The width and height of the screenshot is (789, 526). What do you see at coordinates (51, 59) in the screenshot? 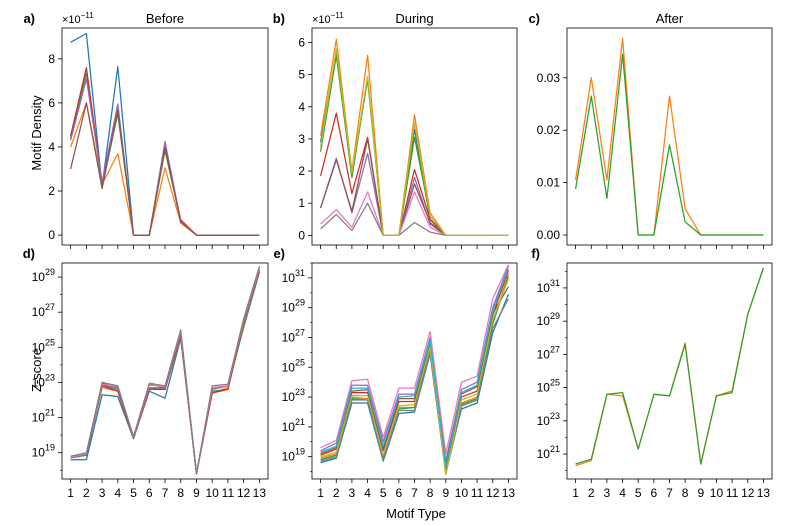
I see `y-tick-label: 8` at bounding box center [51, 59].